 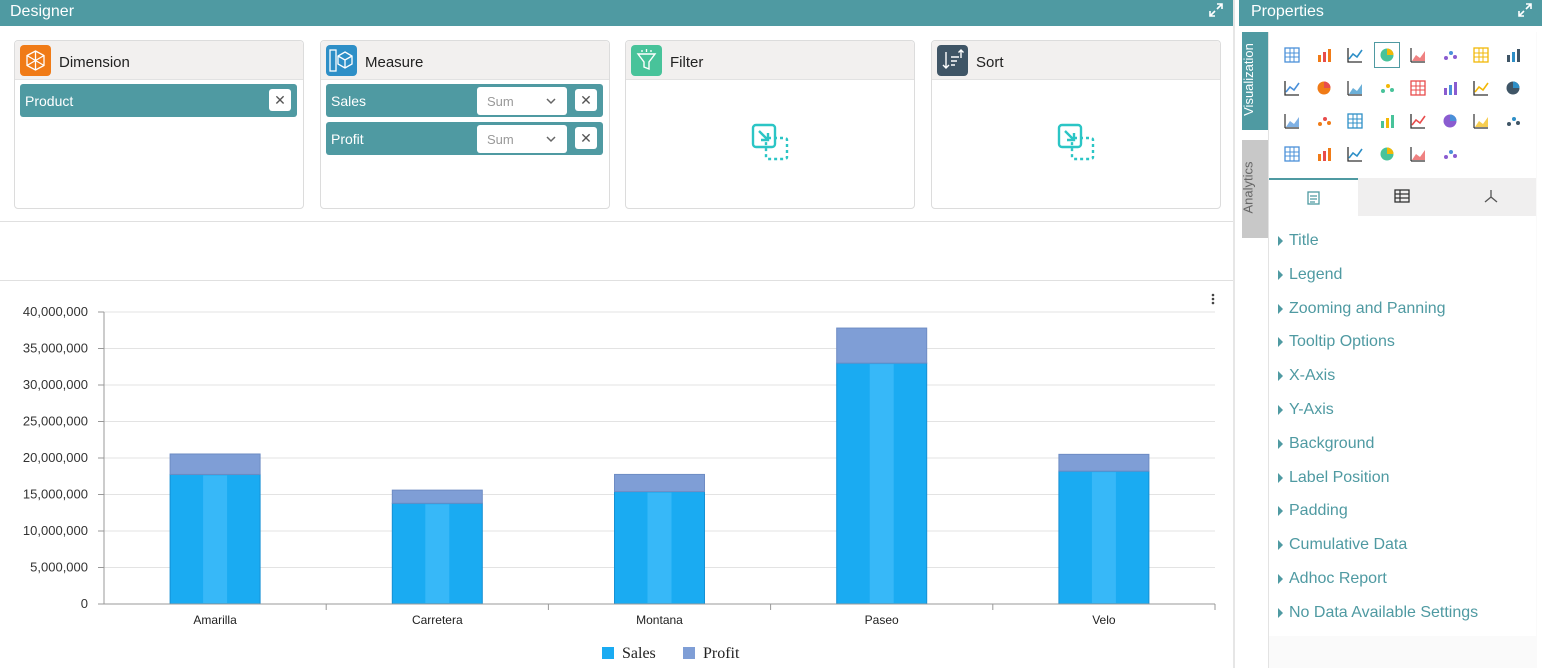 I want to click on x-tick-label: Montana, so click(x=659, y=620).